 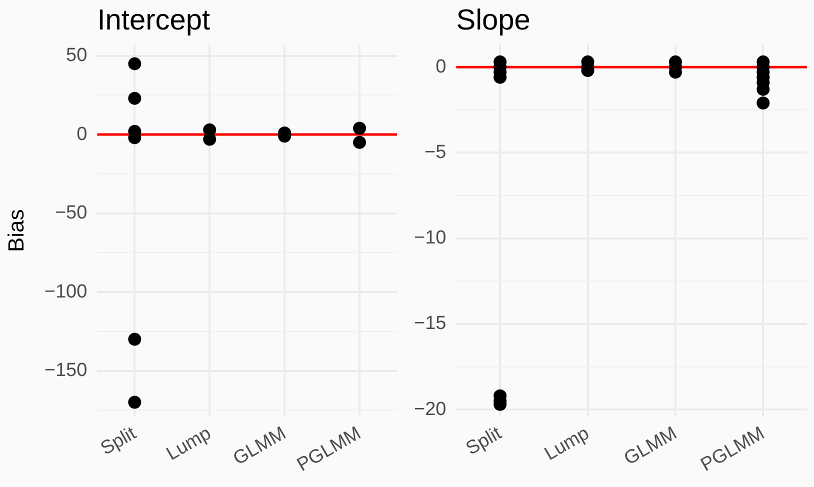 I want to click on y-tick-label: −50, so click(x=71, y=213).